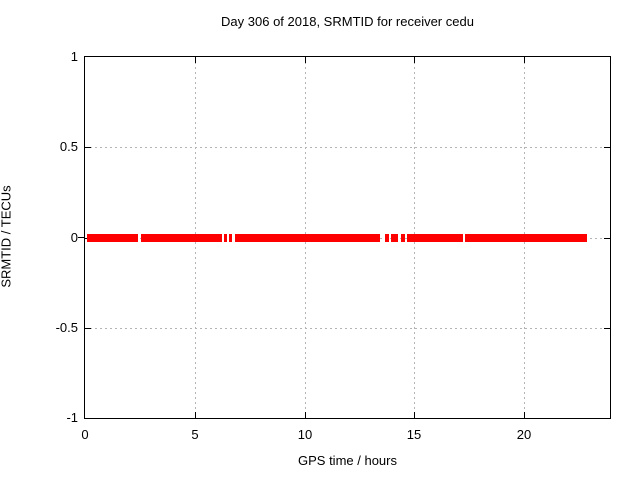 Image resolution: width=640 pixels, height=480 pixels. Describe the element at coordinates (74, 56) in the screenshot. I see `y-tick-label: 1` at that location.